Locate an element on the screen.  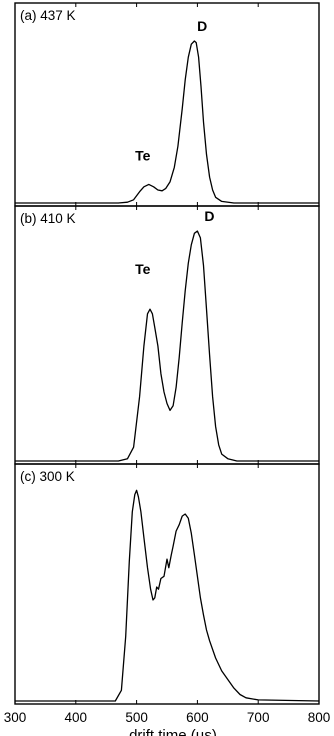
panel-label: (c) 300 K is located at coordinates (47, 476).